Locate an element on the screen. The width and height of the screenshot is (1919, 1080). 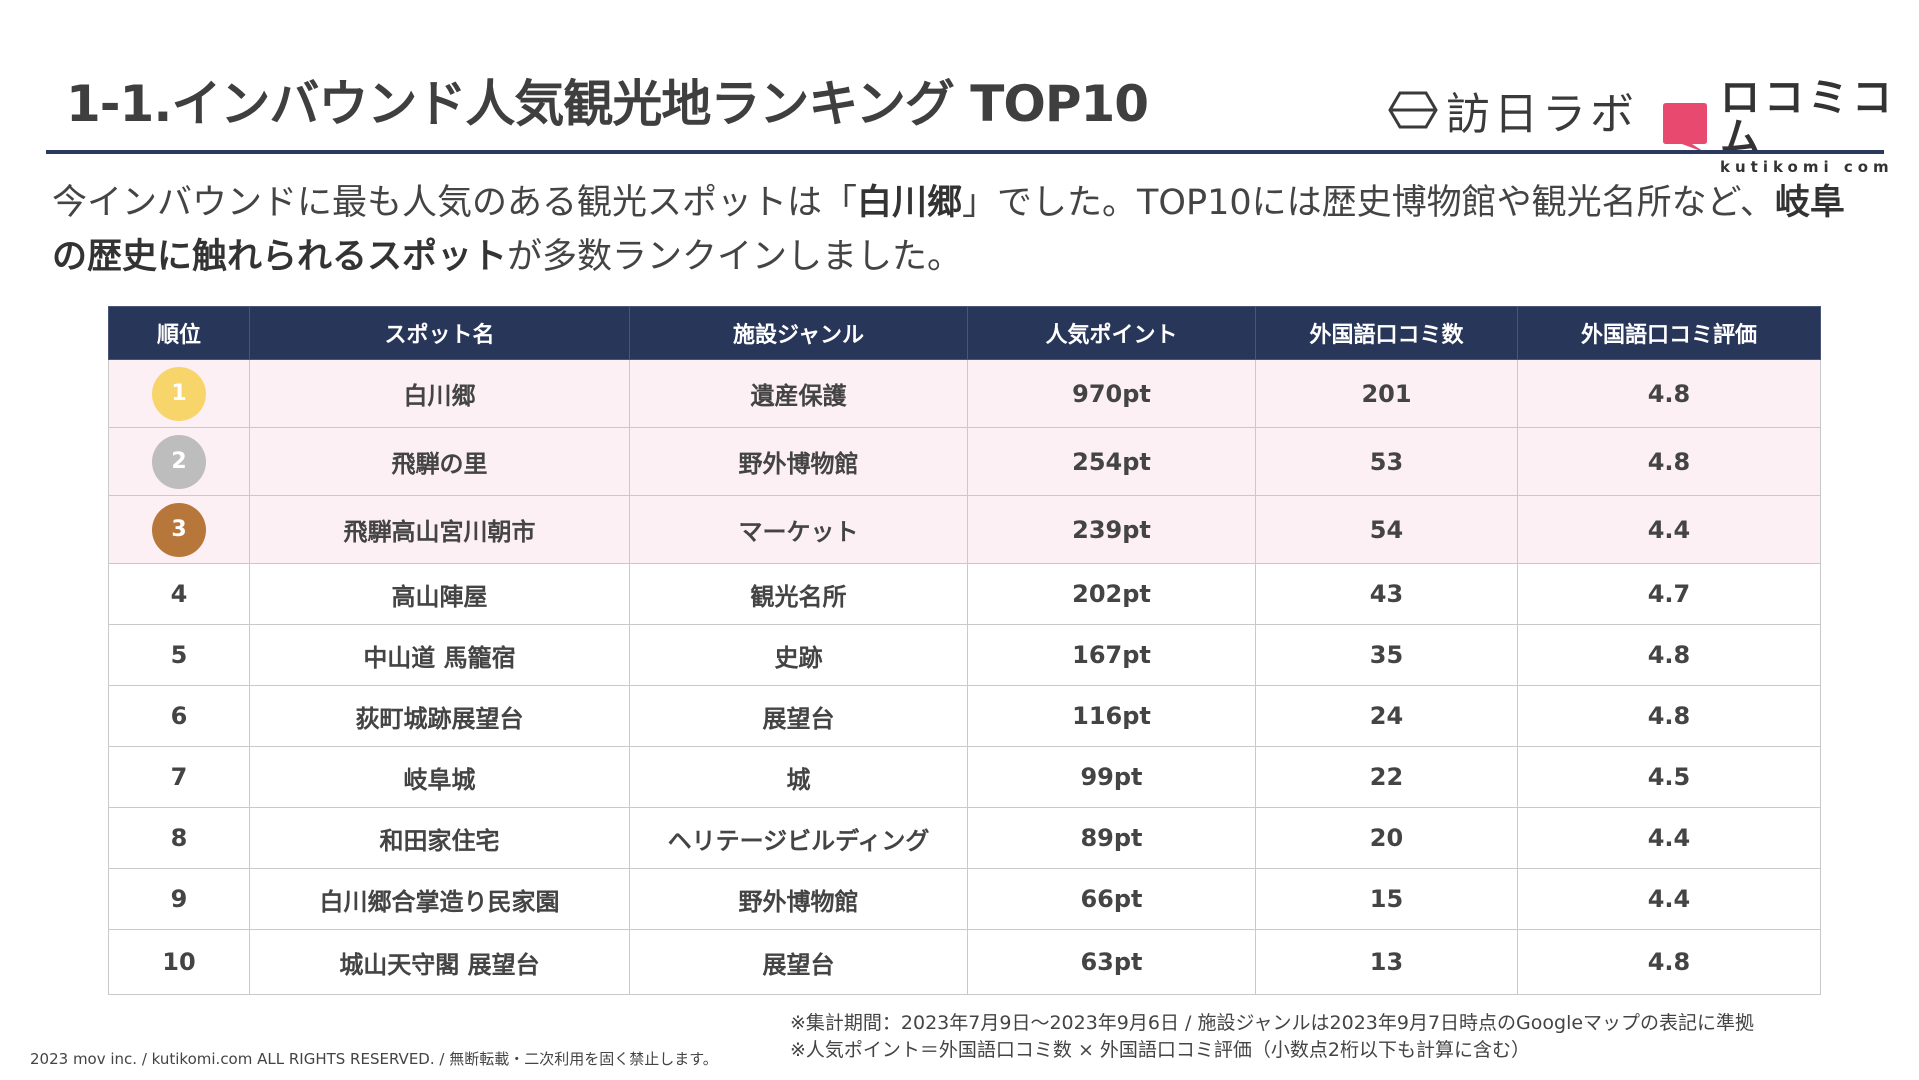
lead-text-2: 」でした。TOP10には歴史博物館や観光名所など、 is located at coordinates (1368, 203).